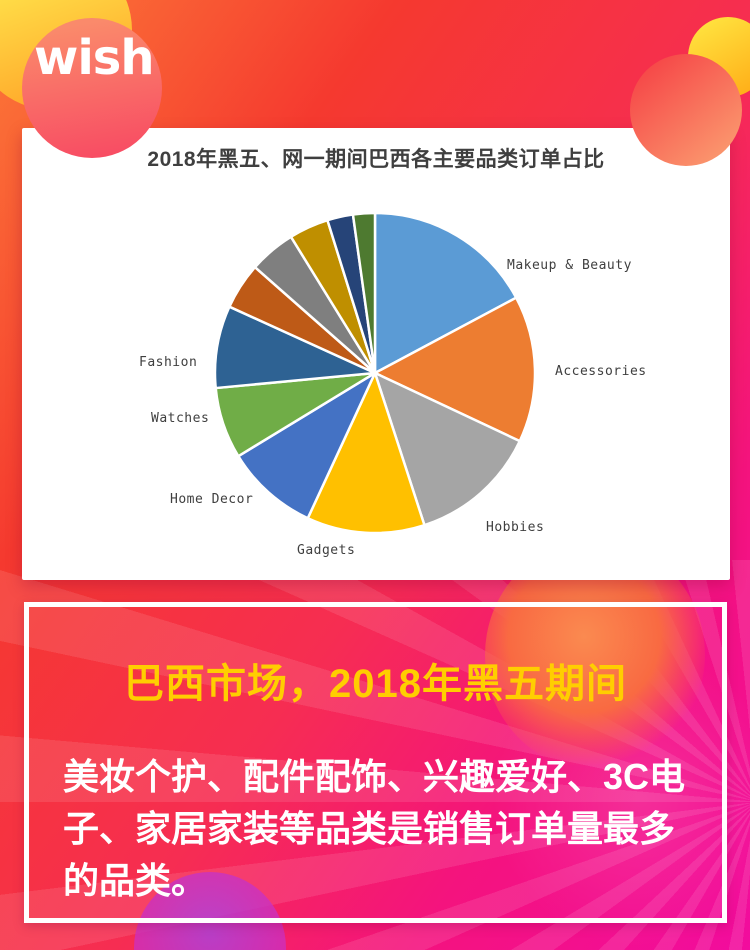 This screenshot has width=750, height=950. Describe the element at coordinates (92, 88) in the screenshot. I see `decor-circle-salmon-top-left` at that location.